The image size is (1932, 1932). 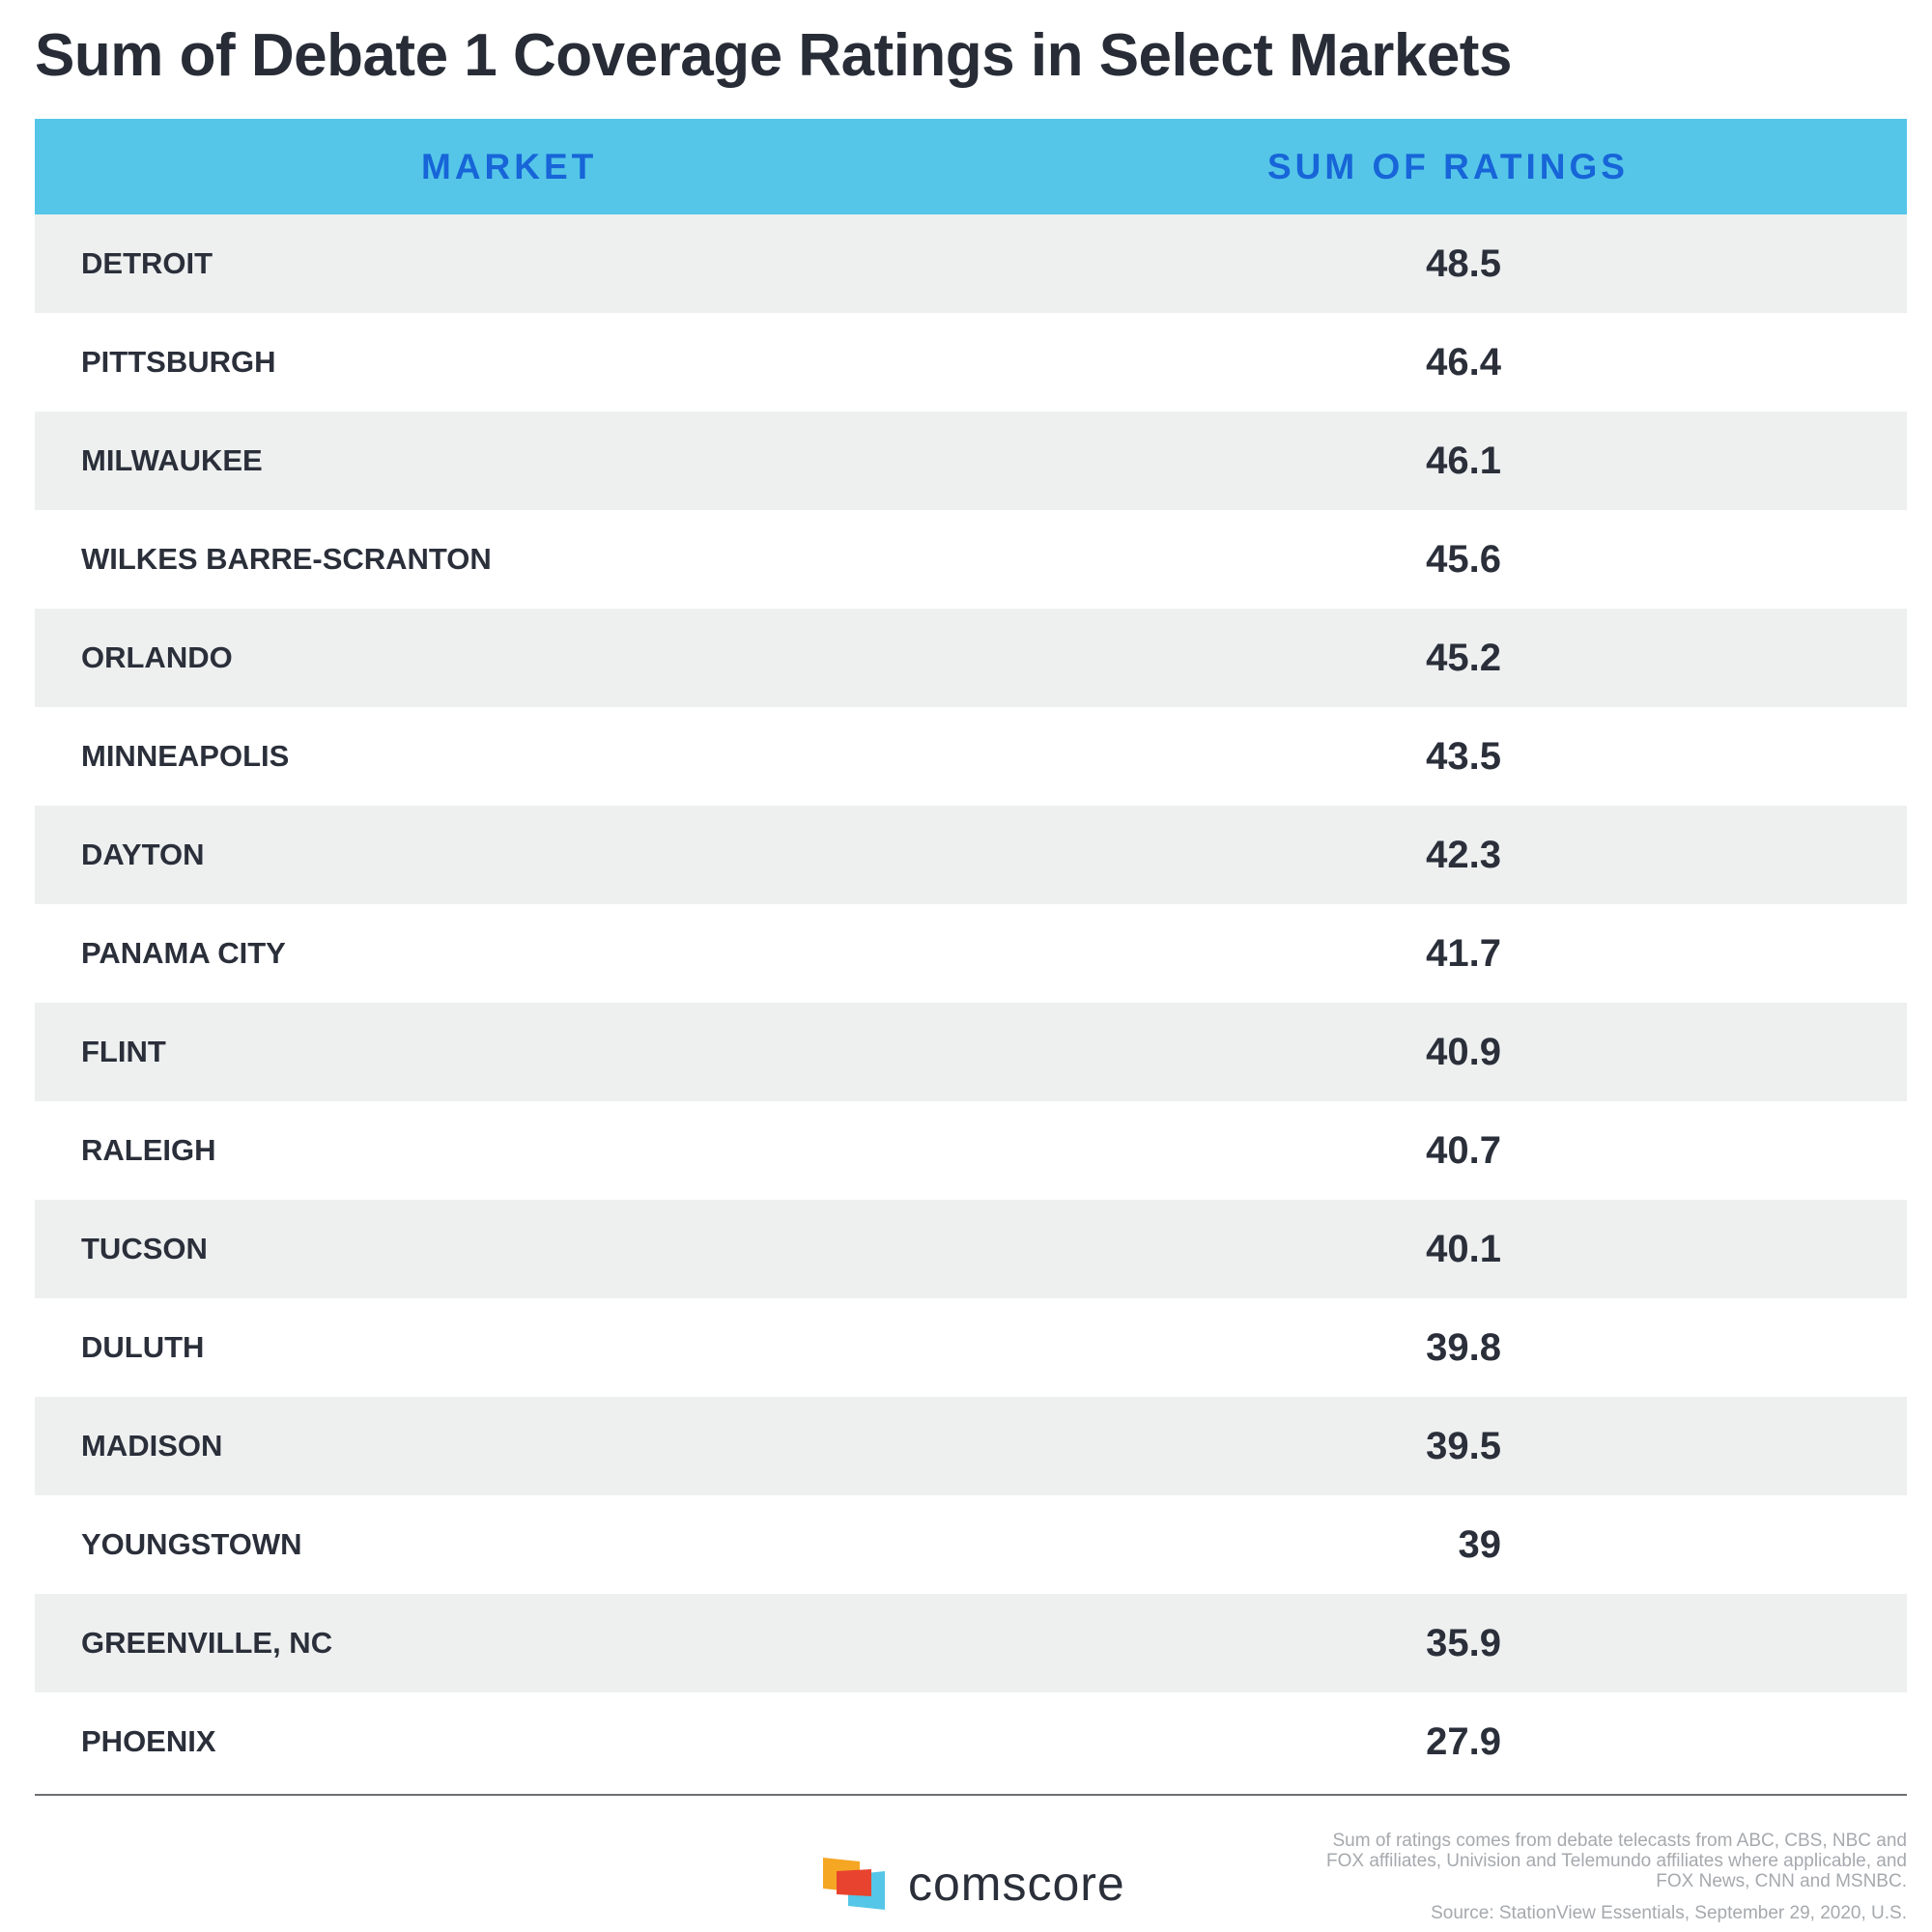 What do you see at coordinates (1463, 263) in the screenshot?
I see `rating-value-cell: 48.5` at bounding box center [1463, 263].